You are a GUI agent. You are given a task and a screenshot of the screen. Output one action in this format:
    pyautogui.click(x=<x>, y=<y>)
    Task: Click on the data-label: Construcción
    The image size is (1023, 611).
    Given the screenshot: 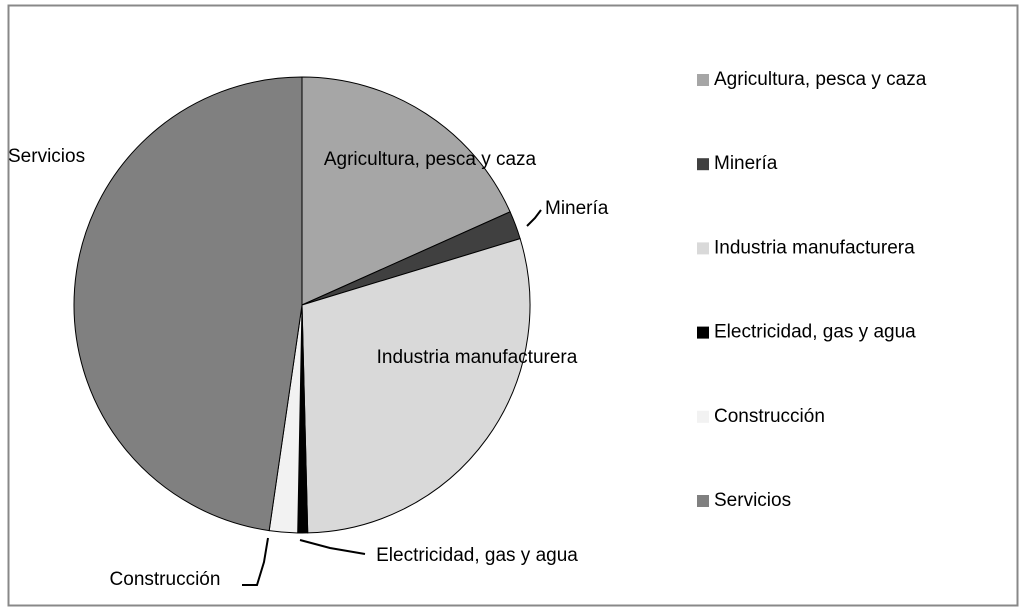 What is the action you would take?
    pyautogui.click(x=165, y=579)
    